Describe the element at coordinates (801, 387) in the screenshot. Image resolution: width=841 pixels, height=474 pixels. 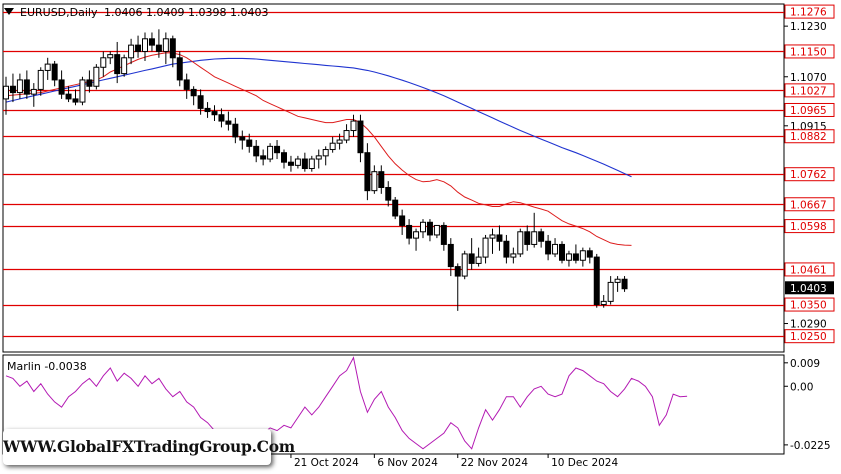
I see `indicator-axis-label: 0.00` at that location.